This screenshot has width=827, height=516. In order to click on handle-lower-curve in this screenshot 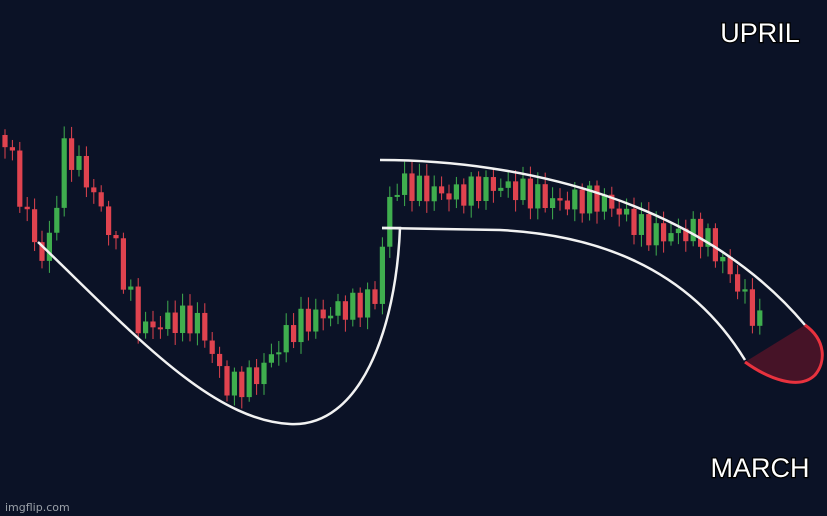, I will do `click(564, 293)`.